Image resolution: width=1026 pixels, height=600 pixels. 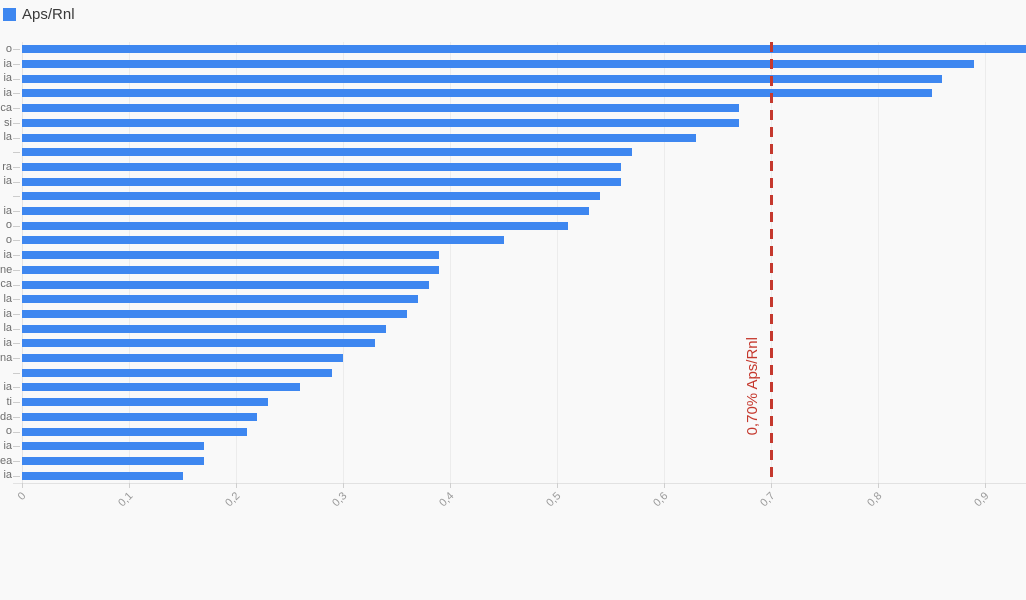 What do you see at coordinates (554, 500) in the screenshot?
I see `x-axis-label: 0,5` at bounding box center [554, 500].